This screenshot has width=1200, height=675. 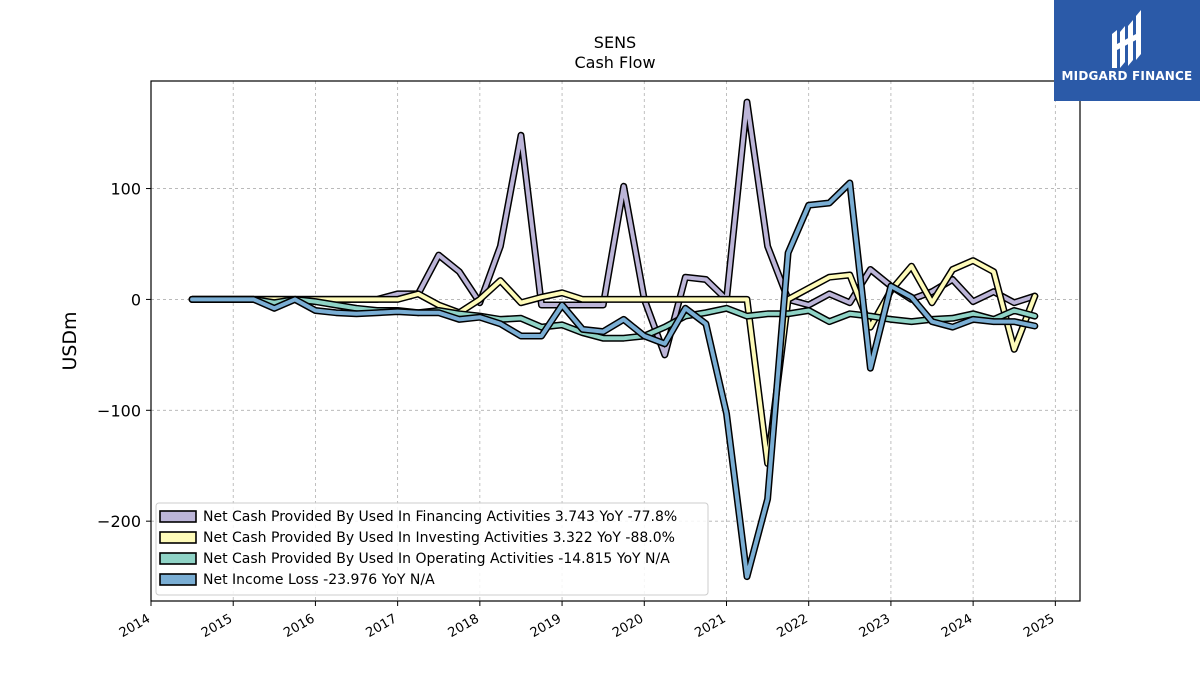 I want to click on y-tick-label: −200, so click(x=119, y=521).